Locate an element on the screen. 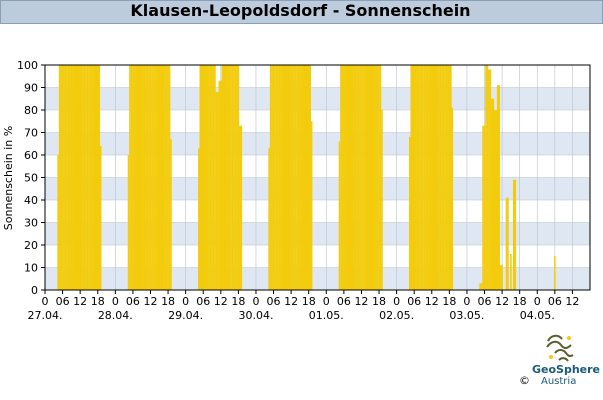 The width and height of the screenshot is (603, 400). day-label: 30.04. is located at coordinates (255, 315).